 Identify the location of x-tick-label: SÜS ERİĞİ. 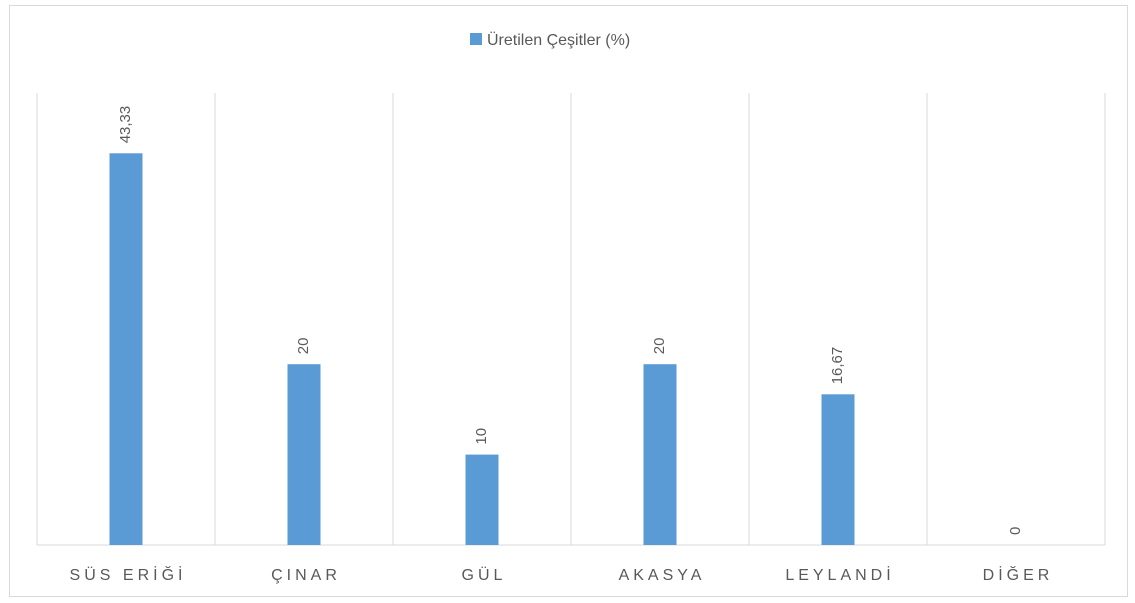
(128, 574).